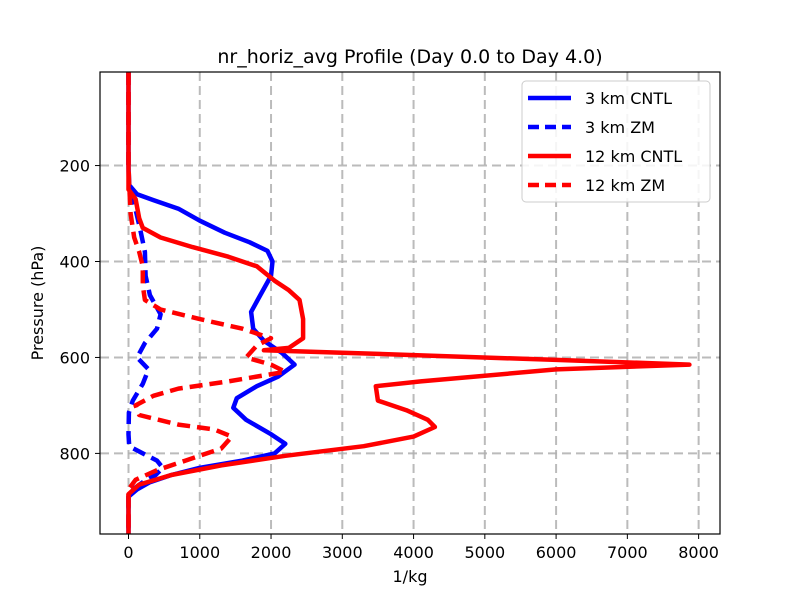  I want to click on legend-box, so click(616, 141).